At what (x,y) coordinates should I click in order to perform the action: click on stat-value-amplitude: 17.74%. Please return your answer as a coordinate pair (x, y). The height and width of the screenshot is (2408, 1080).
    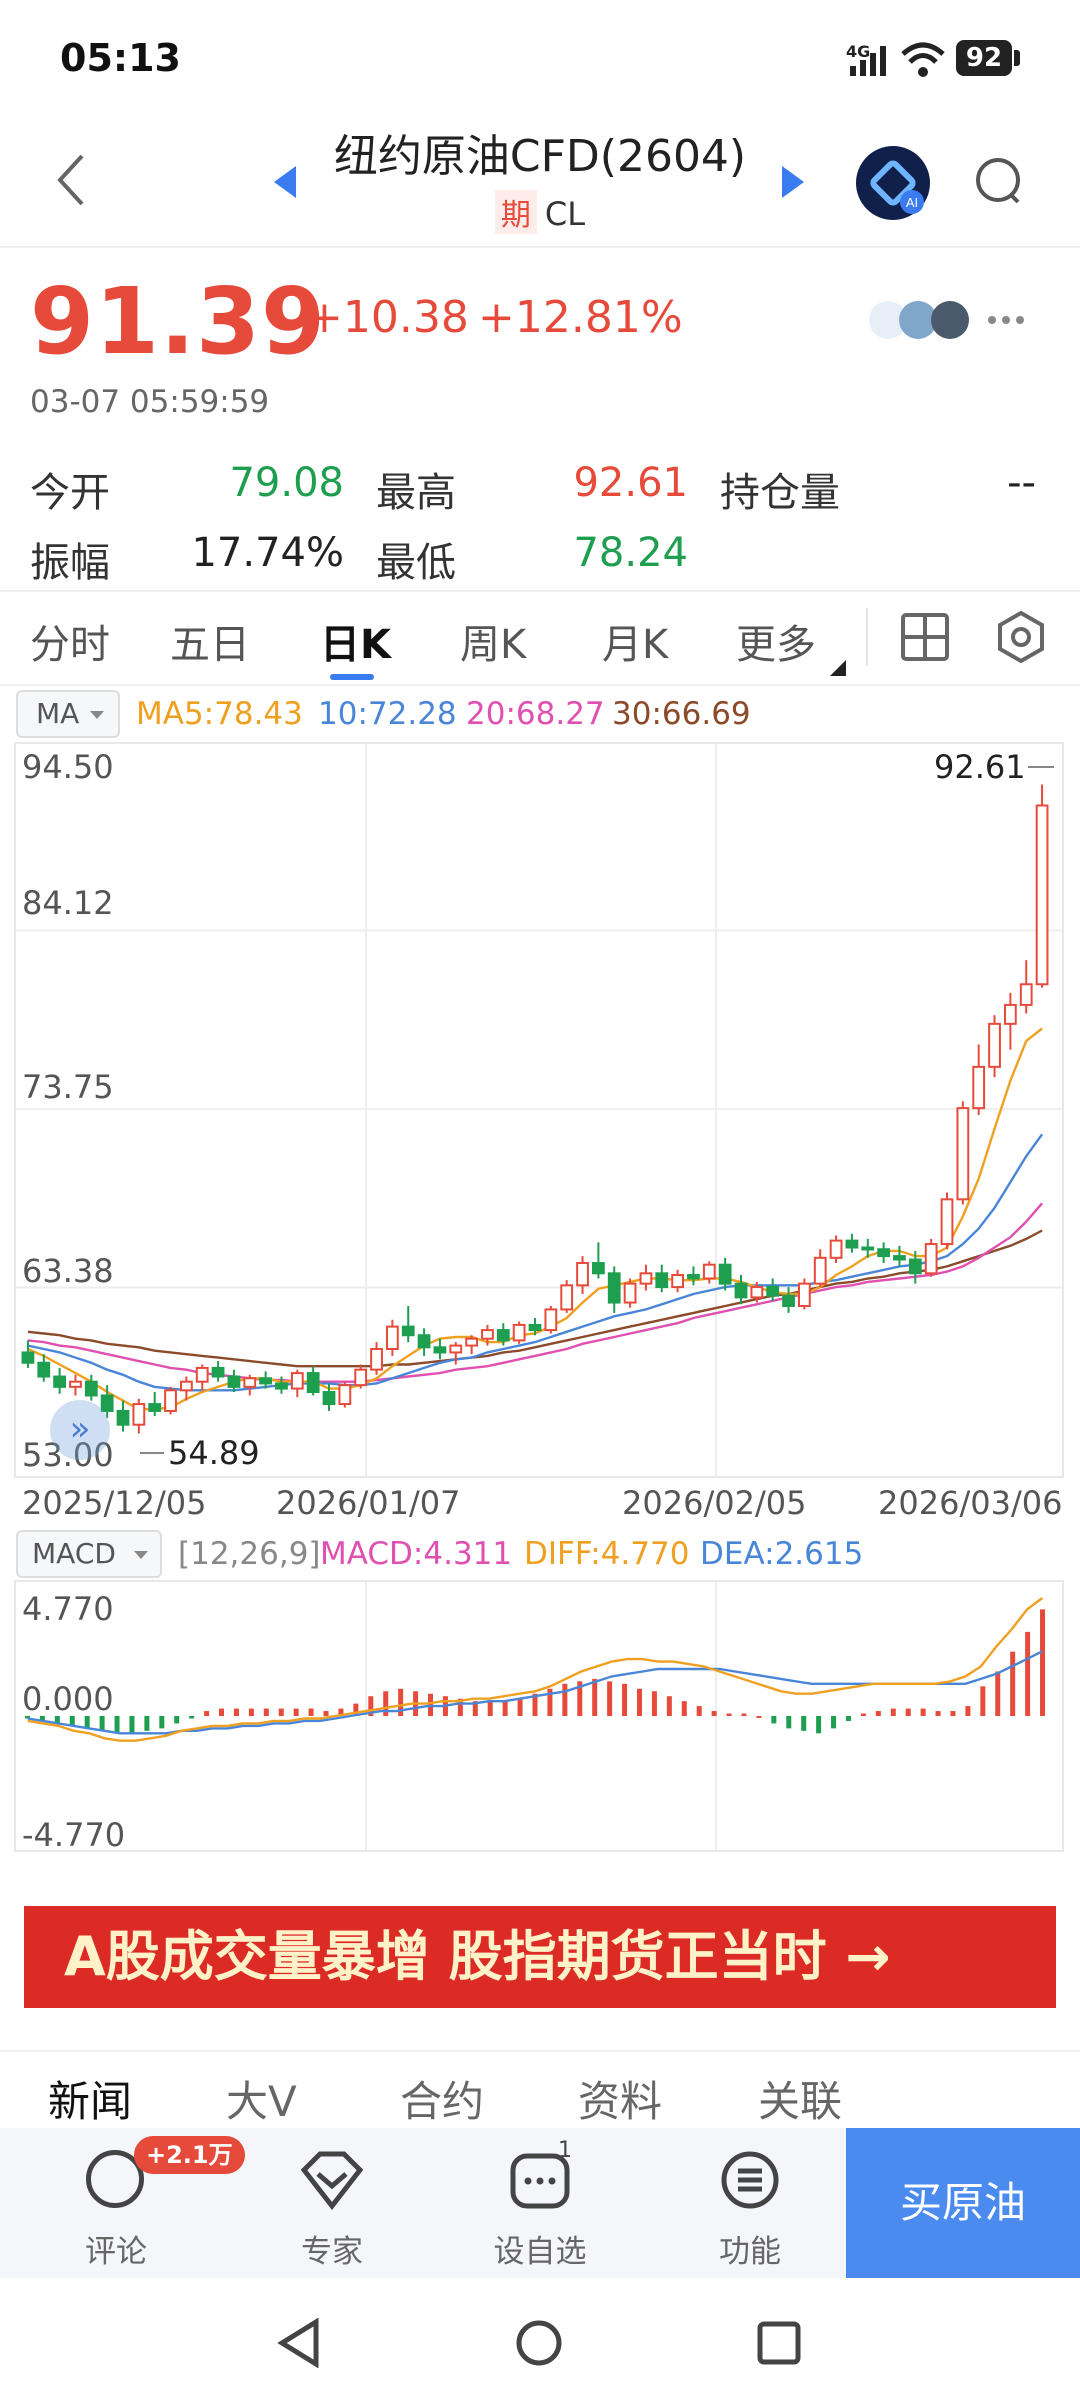
    Looking at the image, I should click on (267, 553).